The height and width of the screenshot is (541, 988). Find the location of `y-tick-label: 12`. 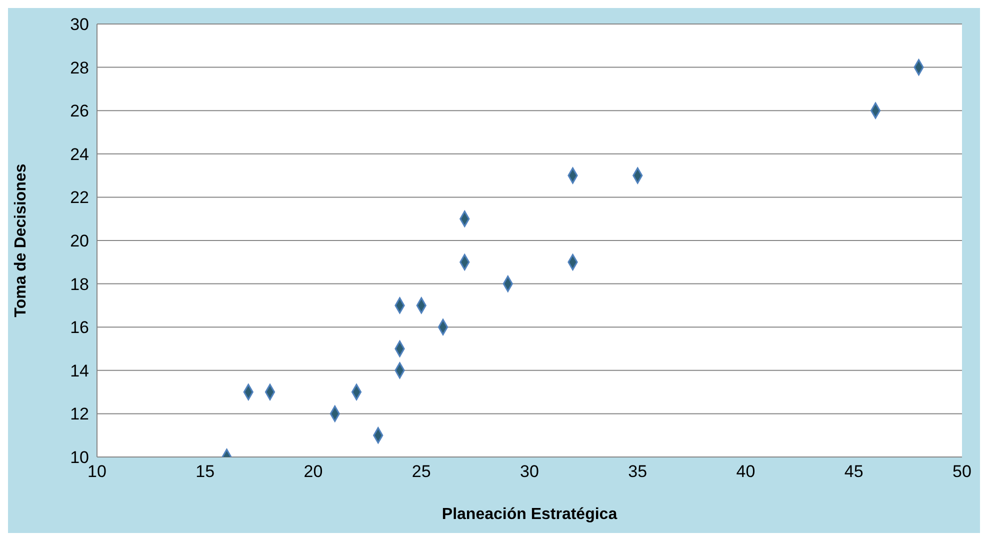

y-tick-label: 12 is located at coordinates (79, 414).